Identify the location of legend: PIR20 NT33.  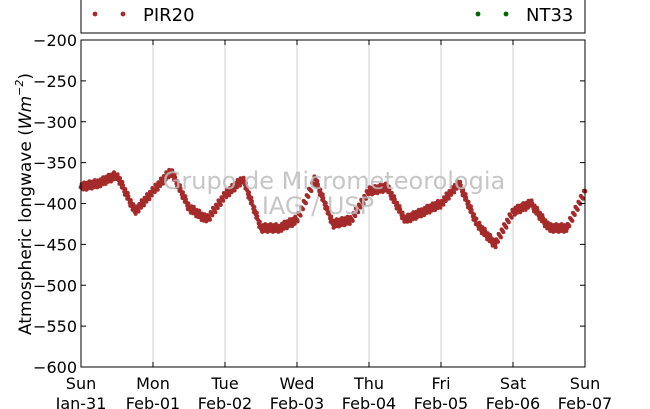
(333, 17).